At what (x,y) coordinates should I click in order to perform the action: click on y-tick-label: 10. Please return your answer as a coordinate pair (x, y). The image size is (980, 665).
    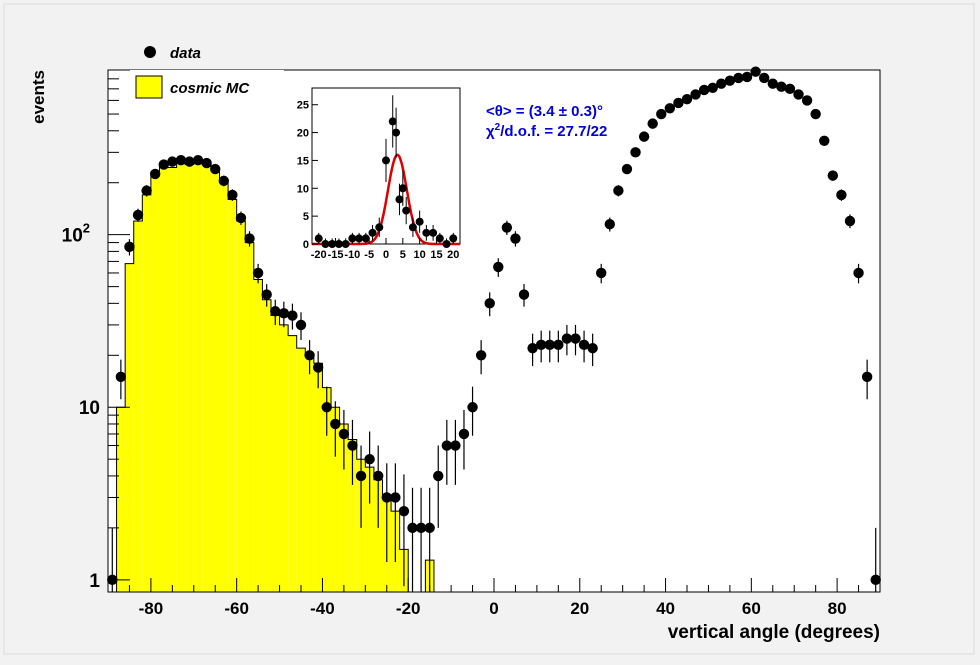
    Looking at the image, I should click on (89, 408).